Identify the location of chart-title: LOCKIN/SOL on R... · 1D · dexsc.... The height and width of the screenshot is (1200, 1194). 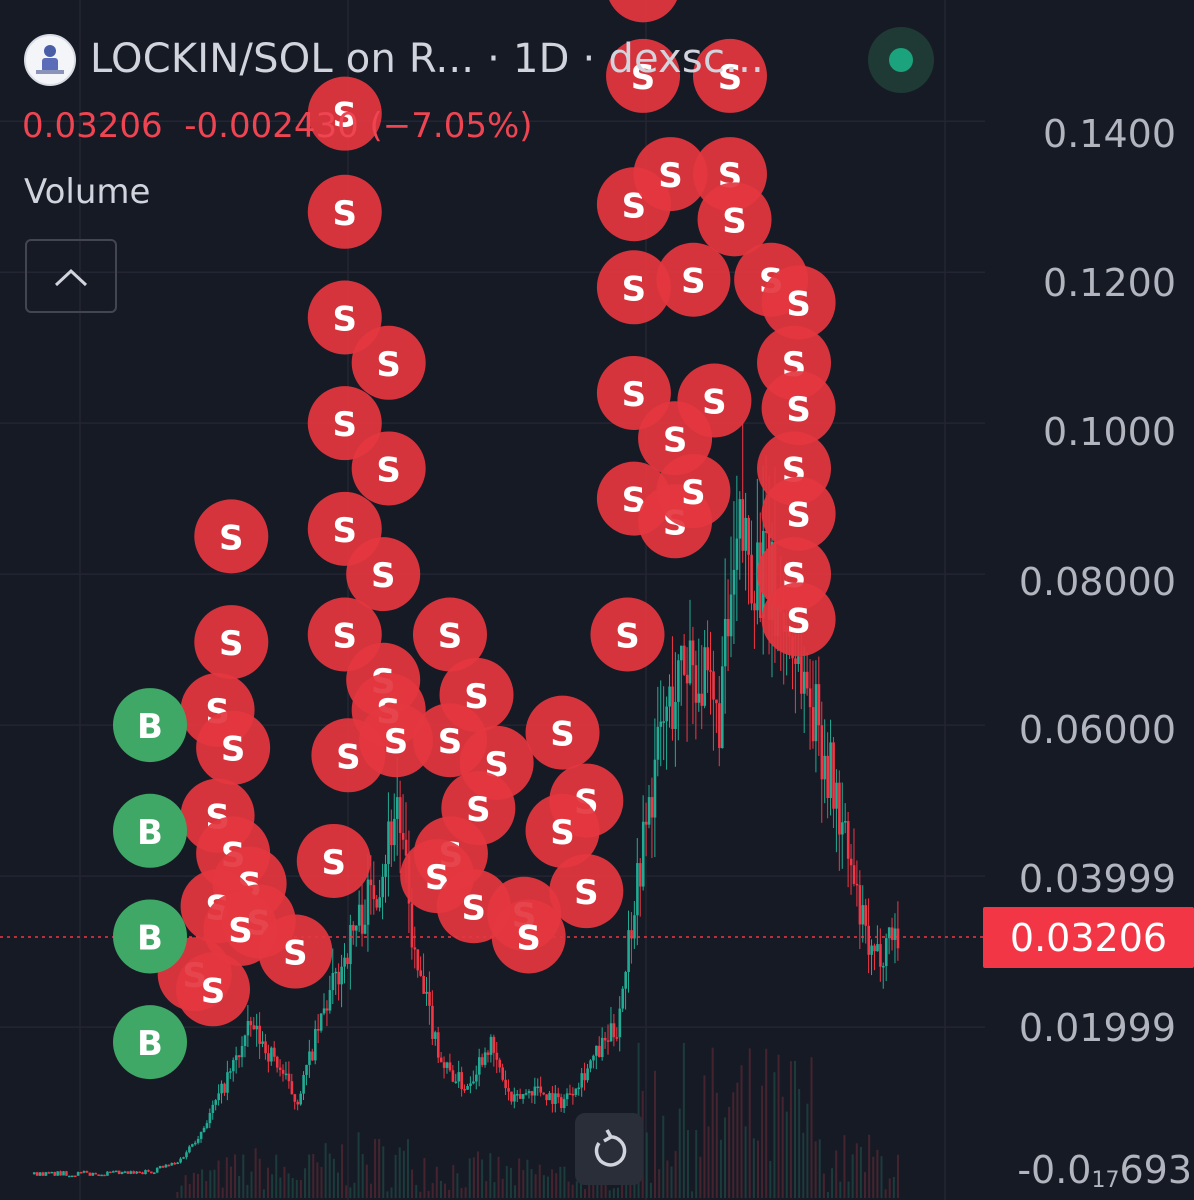
(427, 59).